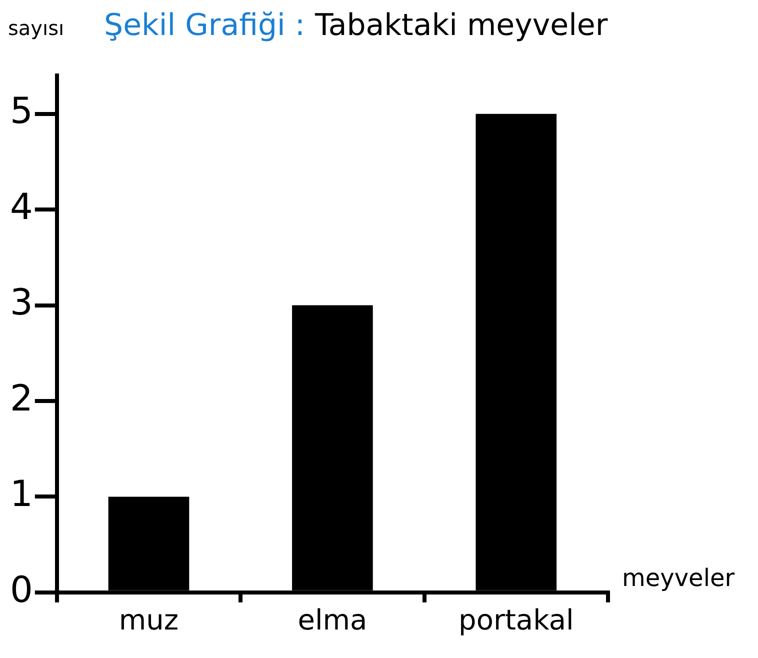  I want to click on y-tick-label: 5, so click(21, 111).